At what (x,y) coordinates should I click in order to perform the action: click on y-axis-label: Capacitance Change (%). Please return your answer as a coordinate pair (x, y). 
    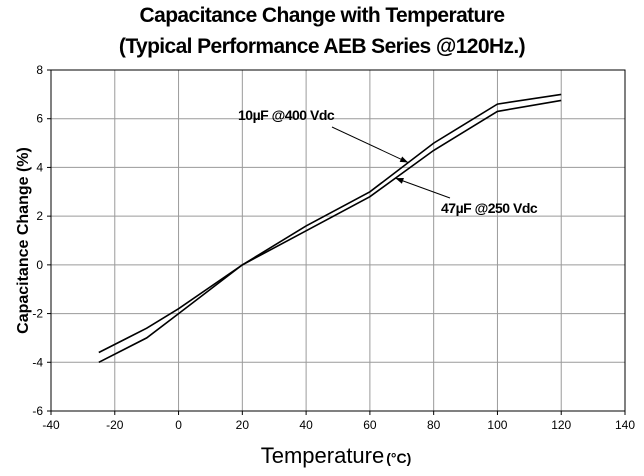
    Looking at the image, I should click on (23, 240).